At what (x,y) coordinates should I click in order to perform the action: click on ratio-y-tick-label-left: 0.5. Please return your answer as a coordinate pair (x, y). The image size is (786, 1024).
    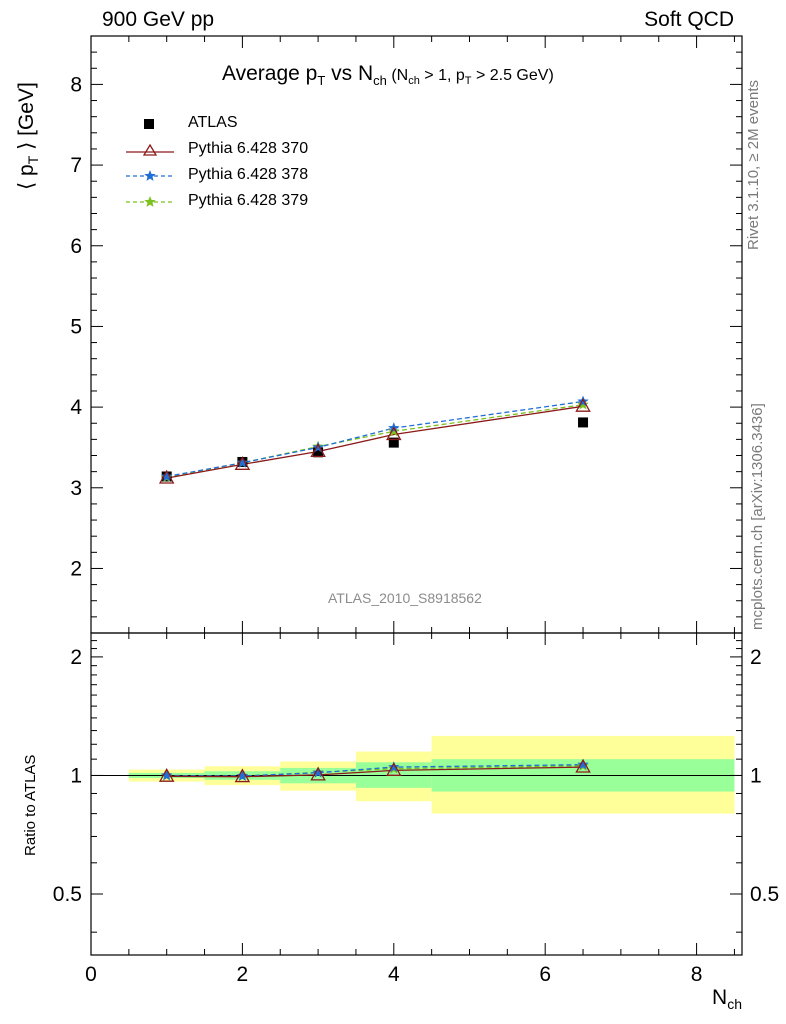
    Looking at the image, I should click on (67, 894).